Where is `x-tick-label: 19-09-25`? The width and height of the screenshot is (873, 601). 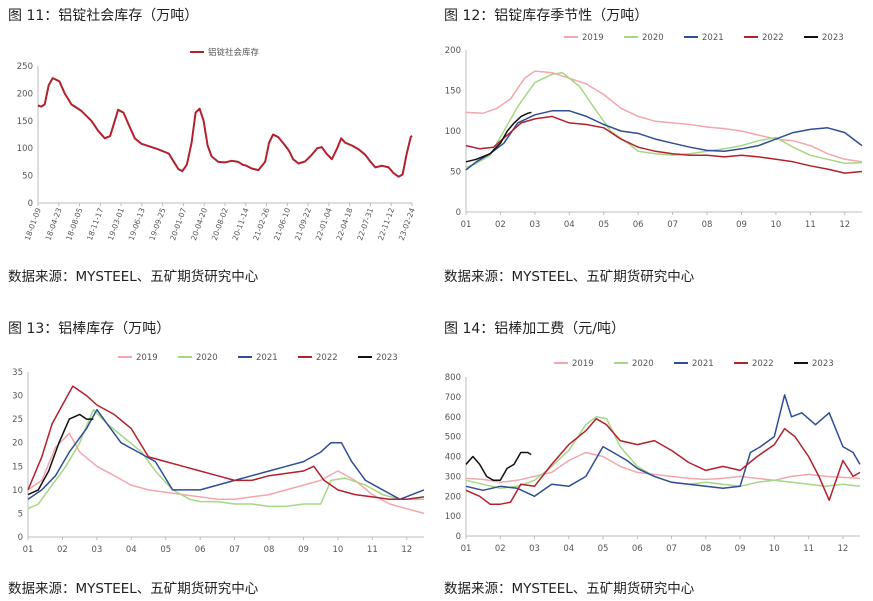
x-tick-label: 19-09-25 is located at coordinates (157, 223).